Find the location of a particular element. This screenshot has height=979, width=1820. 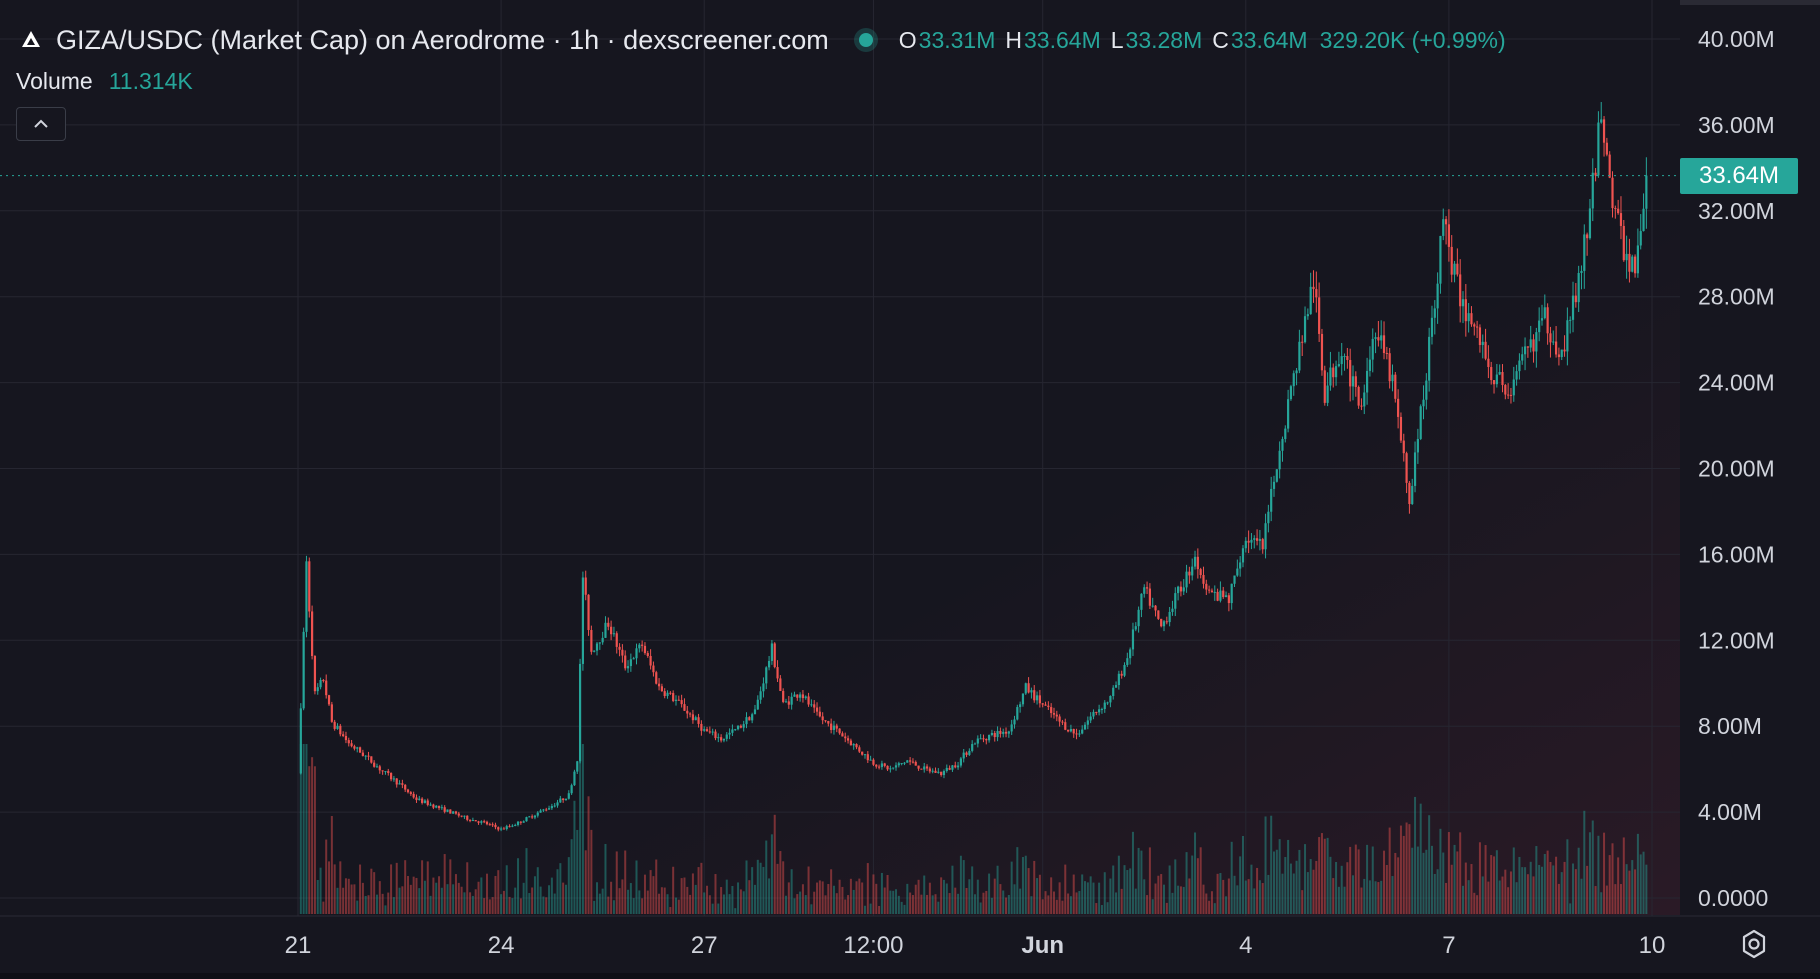

gear-icon is located at coordinates (1754, 944).